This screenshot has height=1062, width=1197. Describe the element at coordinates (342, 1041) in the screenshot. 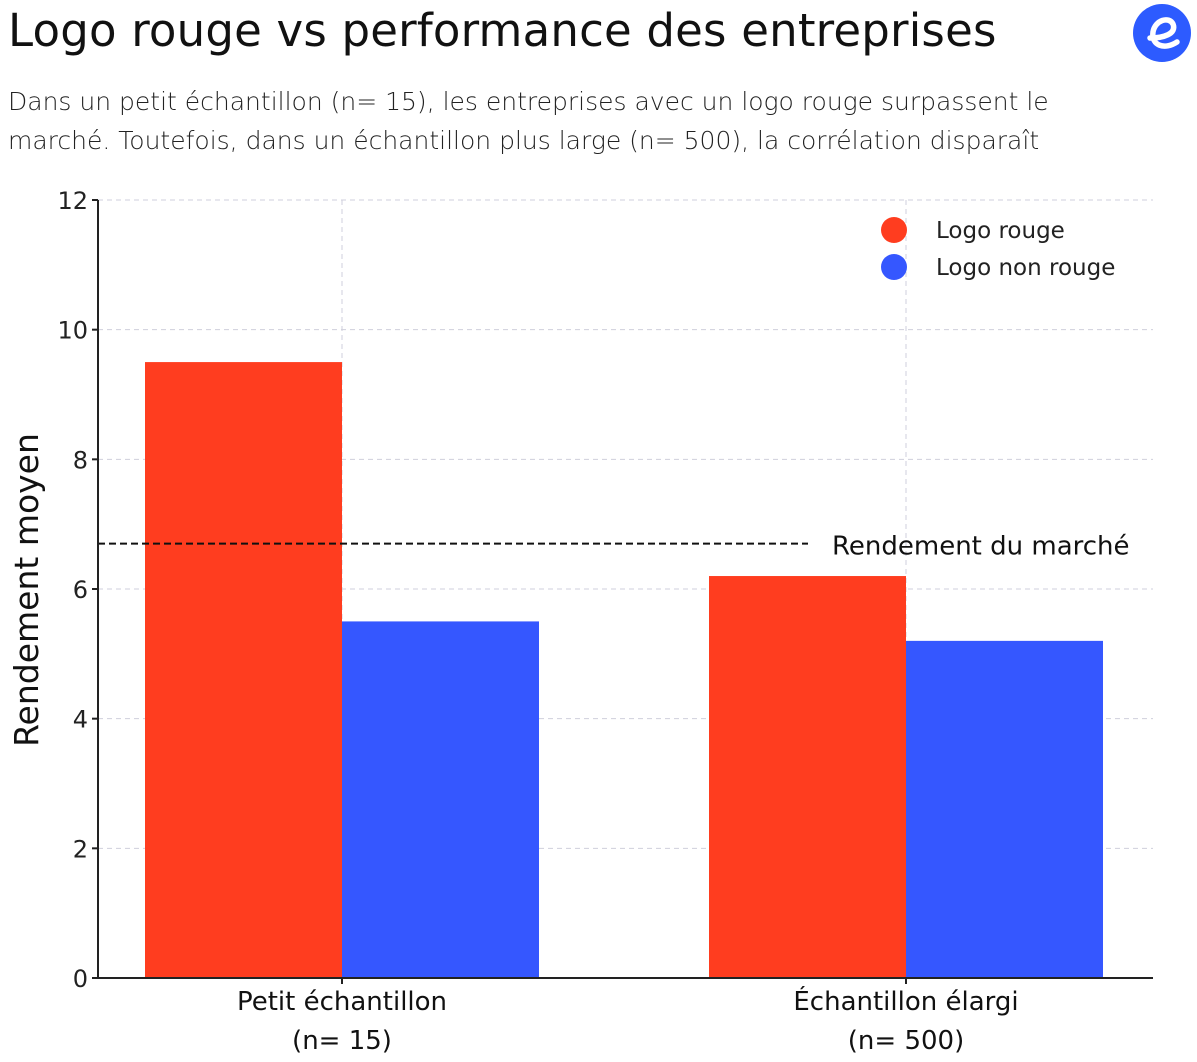

I see `x-tick-label: (n= 15)` at that location.